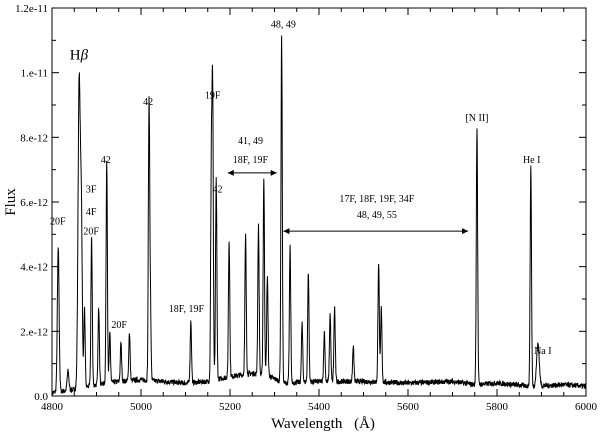 The height and width of the screenshot is (433, 600). What do you see at coordinates (34, 332) in the screenshot?
I see `y-tick-label: 2.e-12` at bounding box center [34, 332].